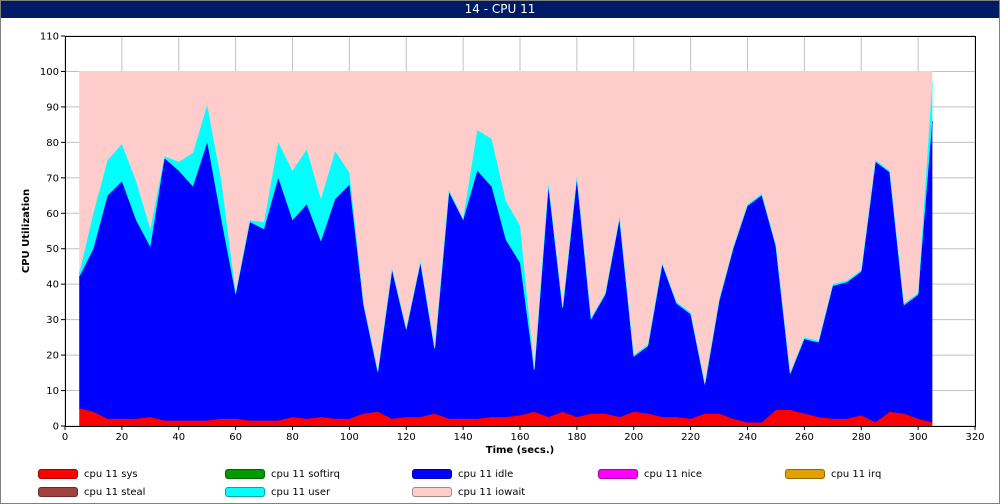  I want to click on legend-item-cpu-11-softirq: cpu 11 softirq, so click(282, 474).